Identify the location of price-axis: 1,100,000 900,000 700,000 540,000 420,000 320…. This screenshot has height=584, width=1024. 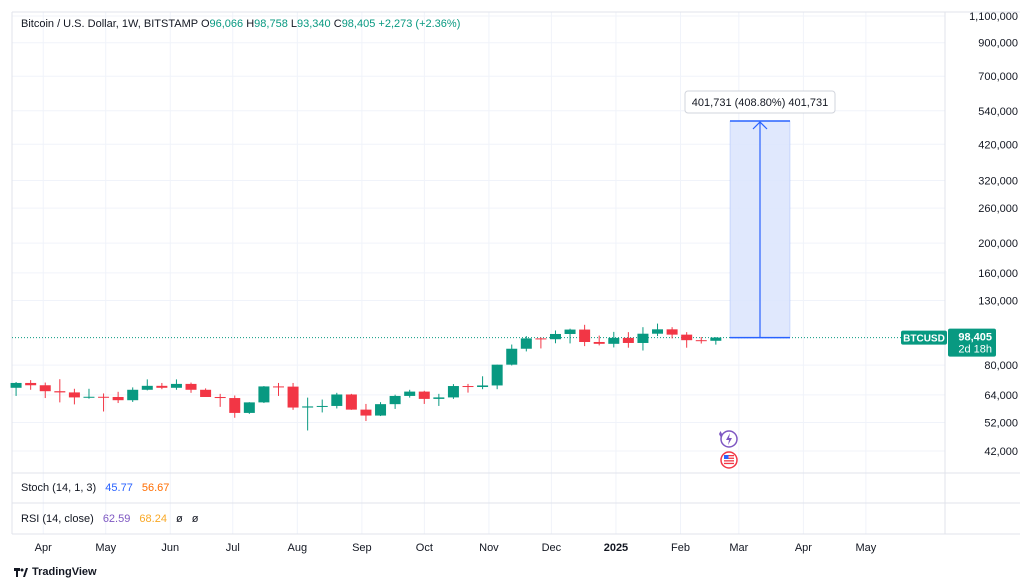
(993, 234).